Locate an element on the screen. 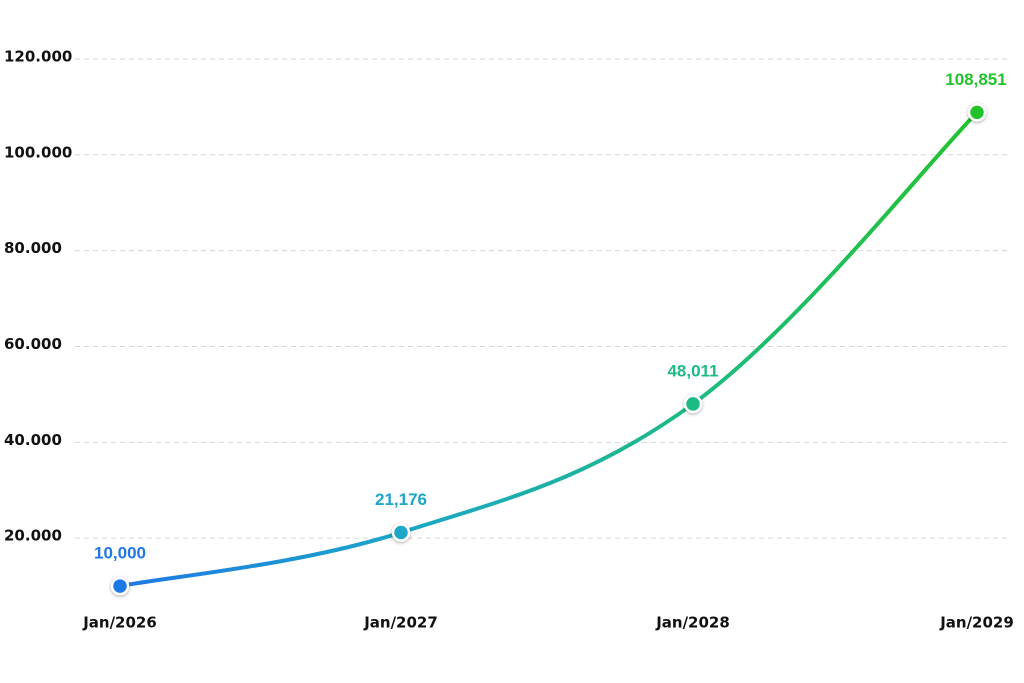 This screenshot has width=1024, height=683. y-tick-label: 120.000 is located at coordinates (38, 56).